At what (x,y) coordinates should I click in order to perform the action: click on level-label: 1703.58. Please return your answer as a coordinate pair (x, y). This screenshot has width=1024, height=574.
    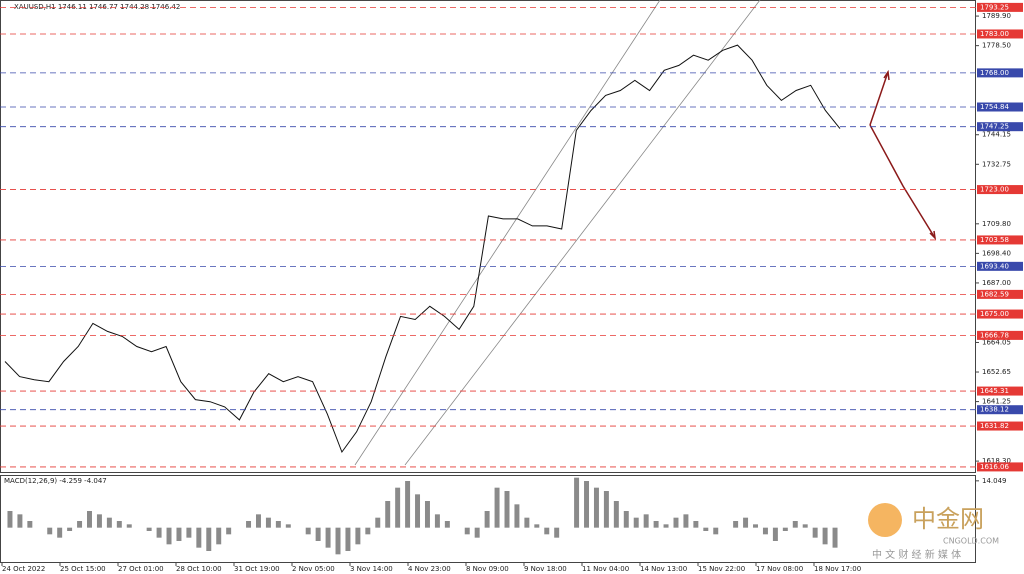
    Looking at the image, I should click on (994, 240).